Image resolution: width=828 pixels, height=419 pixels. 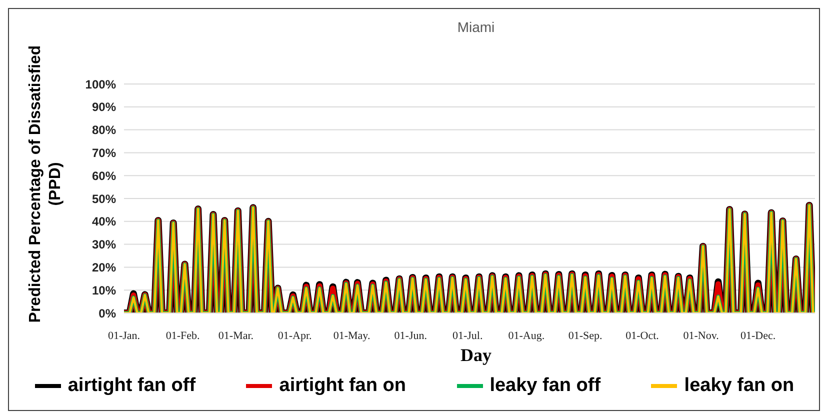 I want to click on x-tick-label: 01-Jan., so click(x=124, y=336).